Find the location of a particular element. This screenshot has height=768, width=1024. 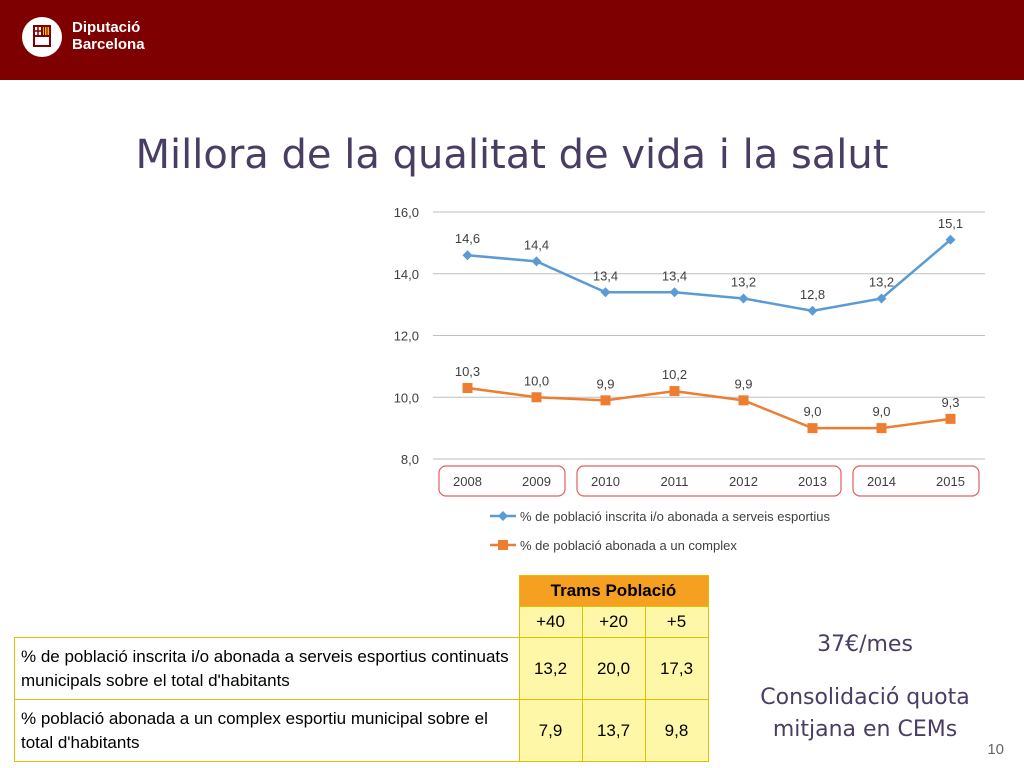

data-label: 10,0 is located at coordinates (536, 380).